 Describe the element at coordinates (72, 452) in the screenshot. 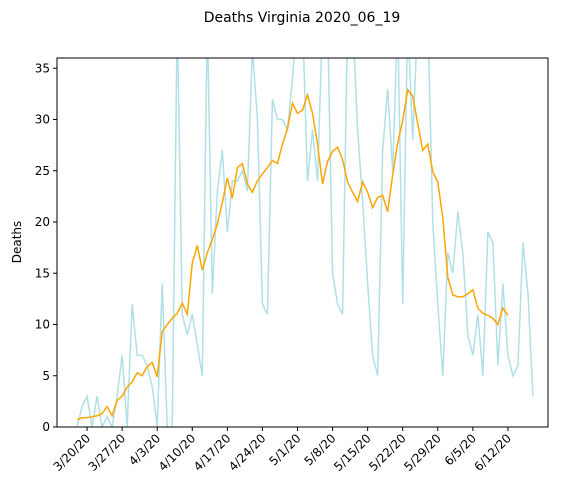

I see `x-tick-label: 3/20/20` at that location.